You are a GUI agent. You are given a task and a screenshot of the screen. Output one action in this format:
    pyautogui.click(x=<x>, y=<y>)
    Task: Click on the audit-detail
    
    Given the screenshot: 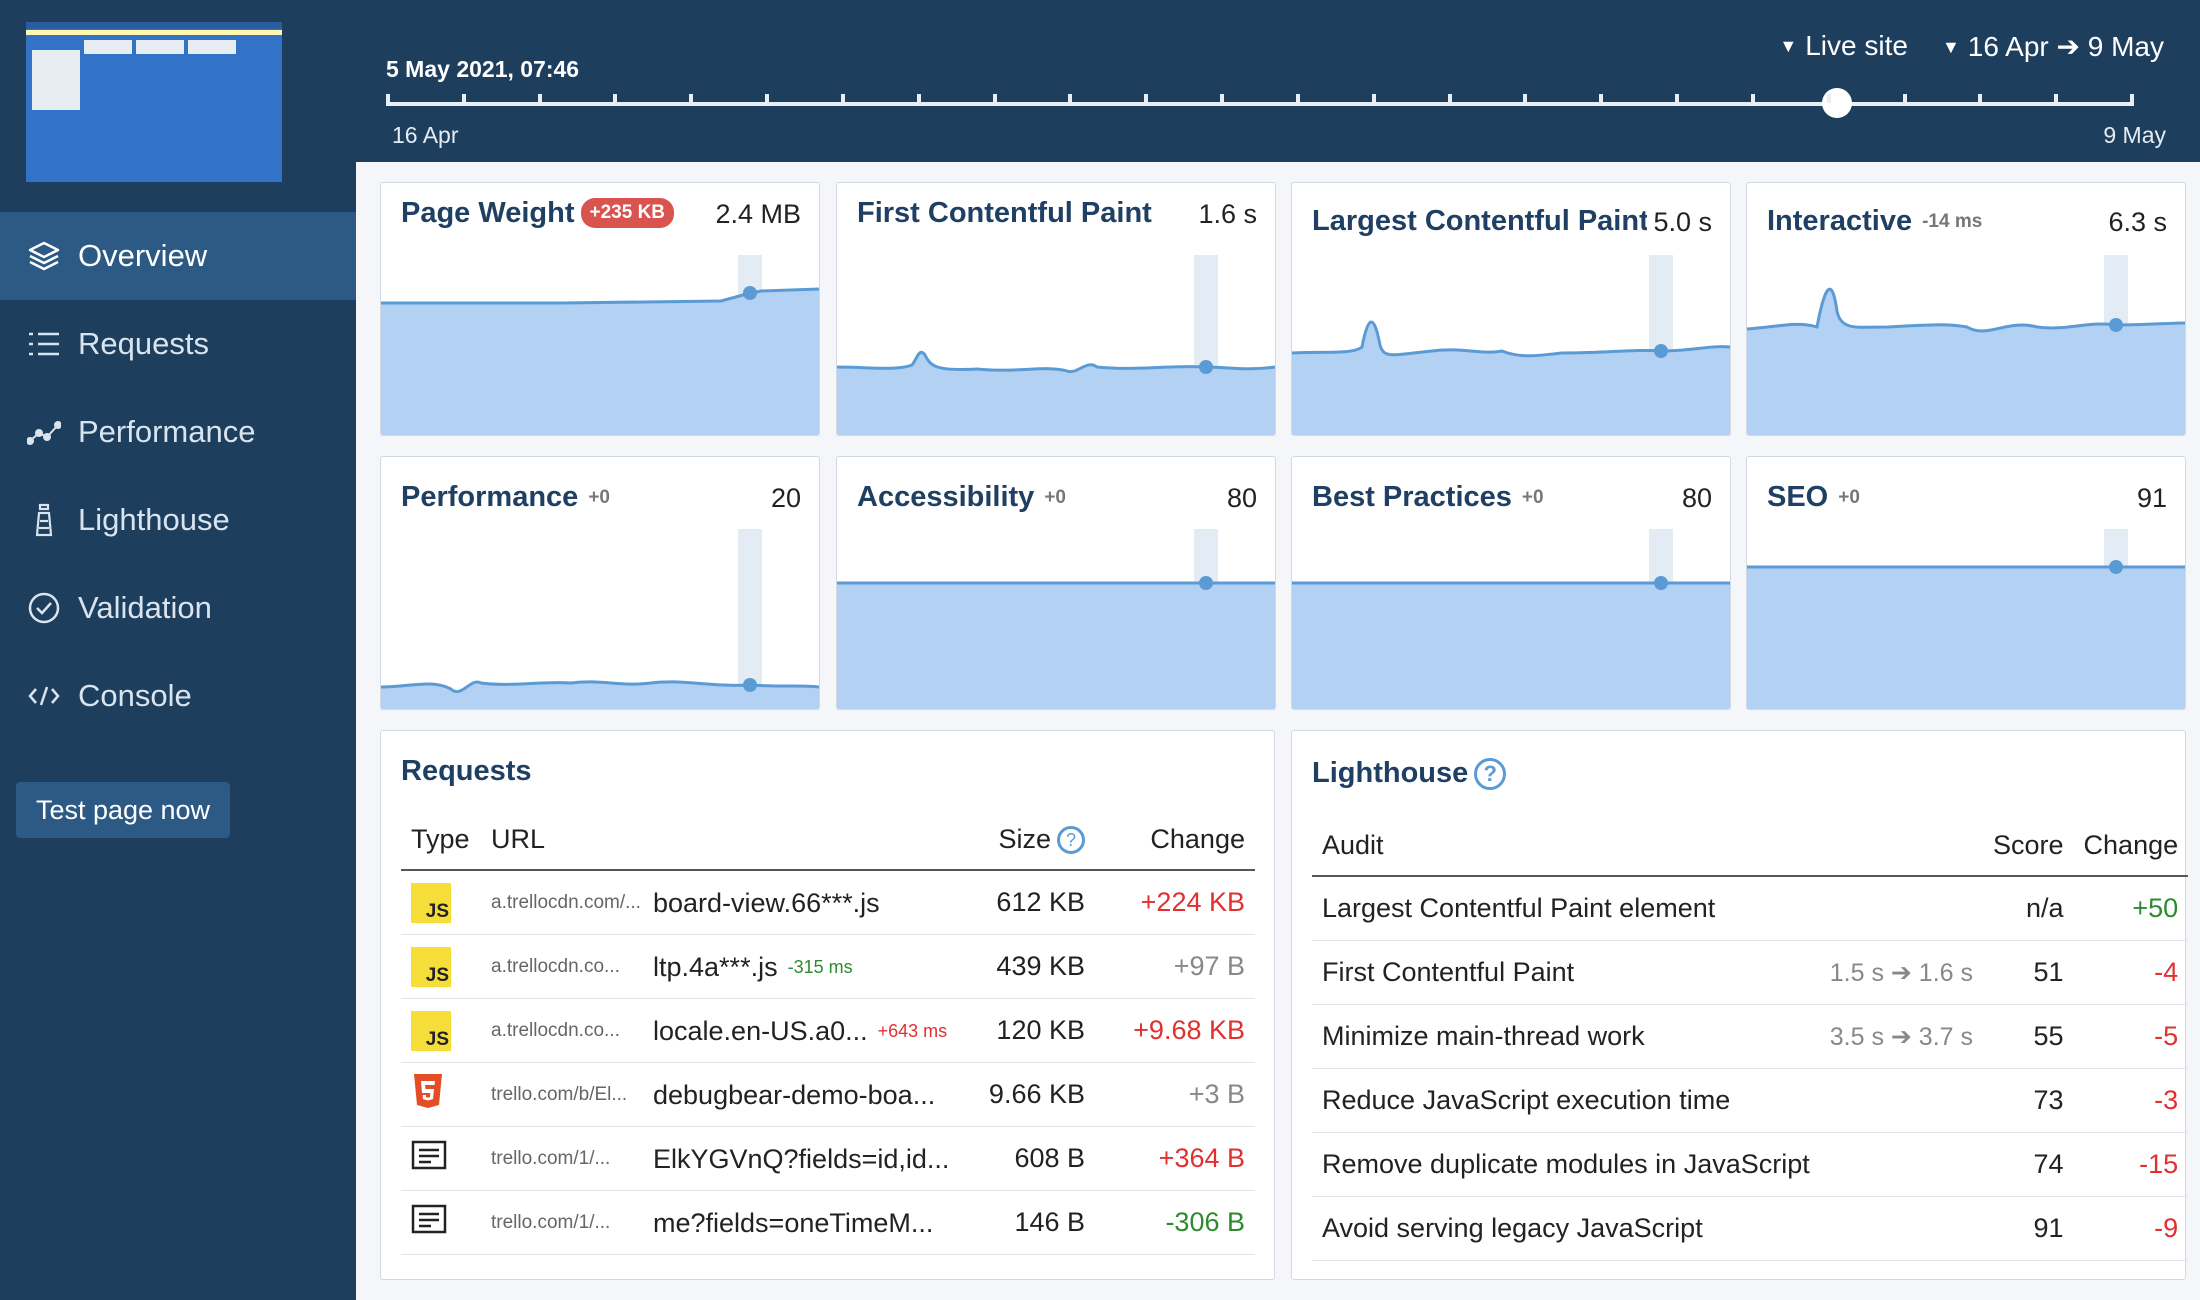 What is the action you would take?
    pyautogui.click(x=1901, y=1228)
    